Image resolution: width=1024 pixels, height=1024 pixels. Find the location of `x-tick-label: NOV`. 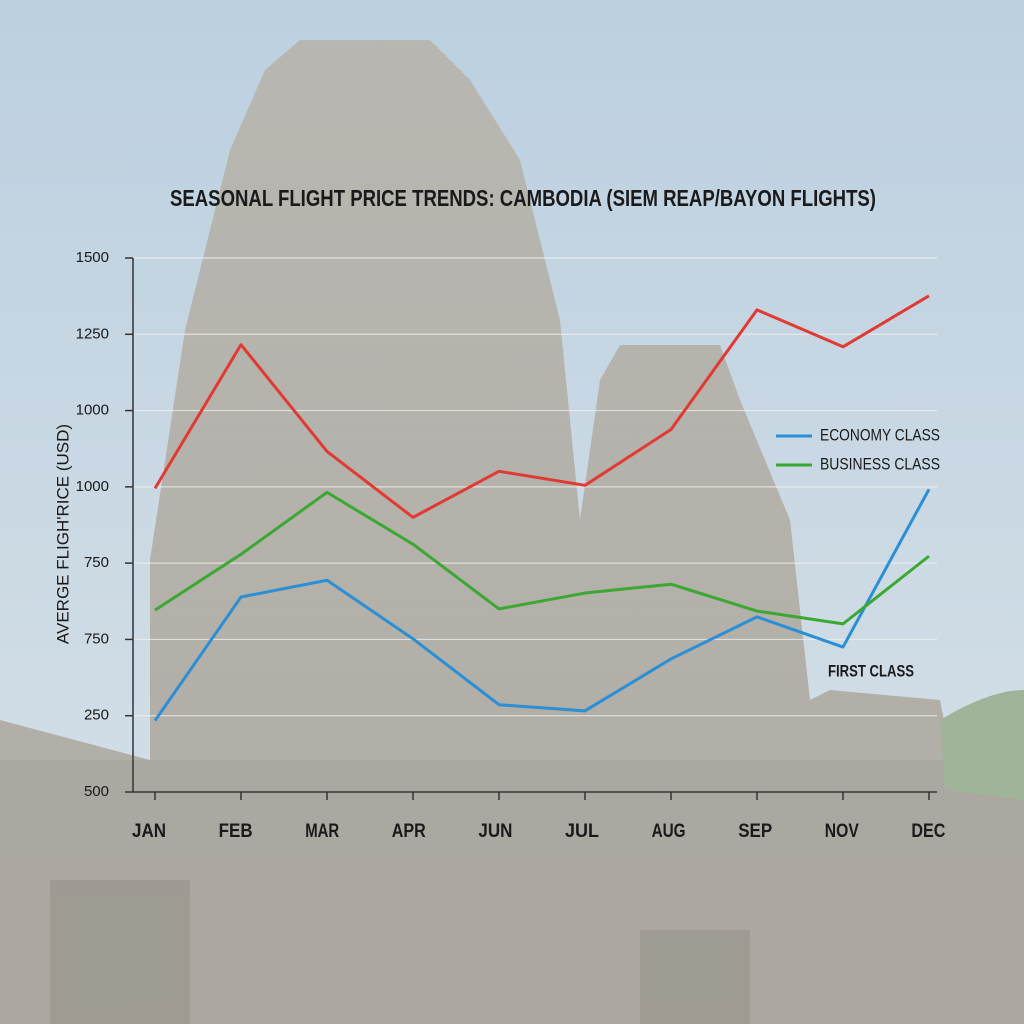

x-tick-label: NOV is located at coordinates (842, 831).